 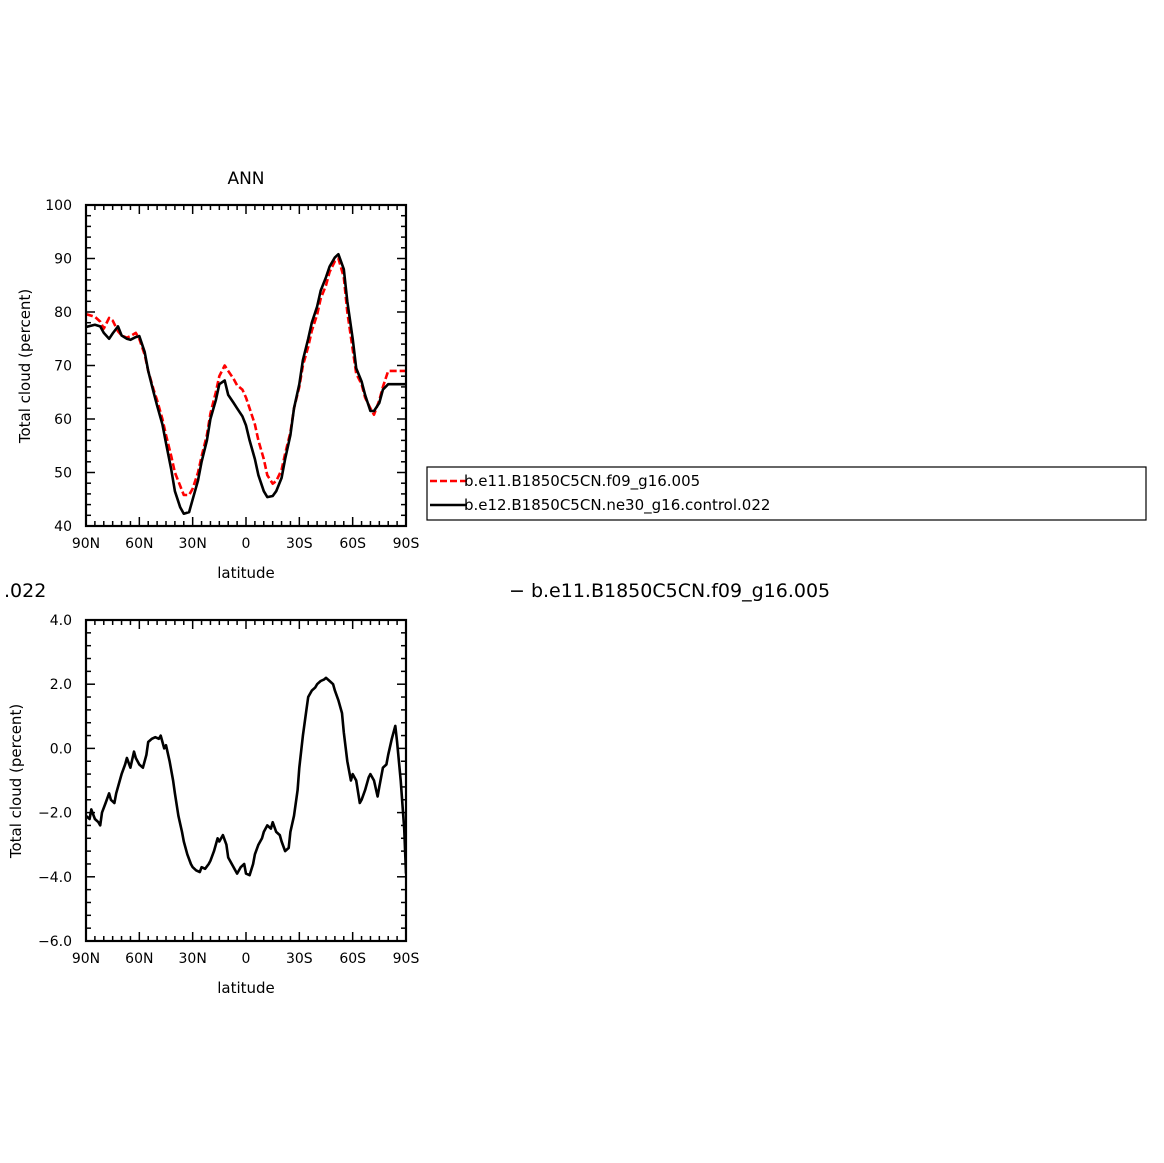 I want to click on bottom-x-tick-label: 60S, so click(x=352, y=959).